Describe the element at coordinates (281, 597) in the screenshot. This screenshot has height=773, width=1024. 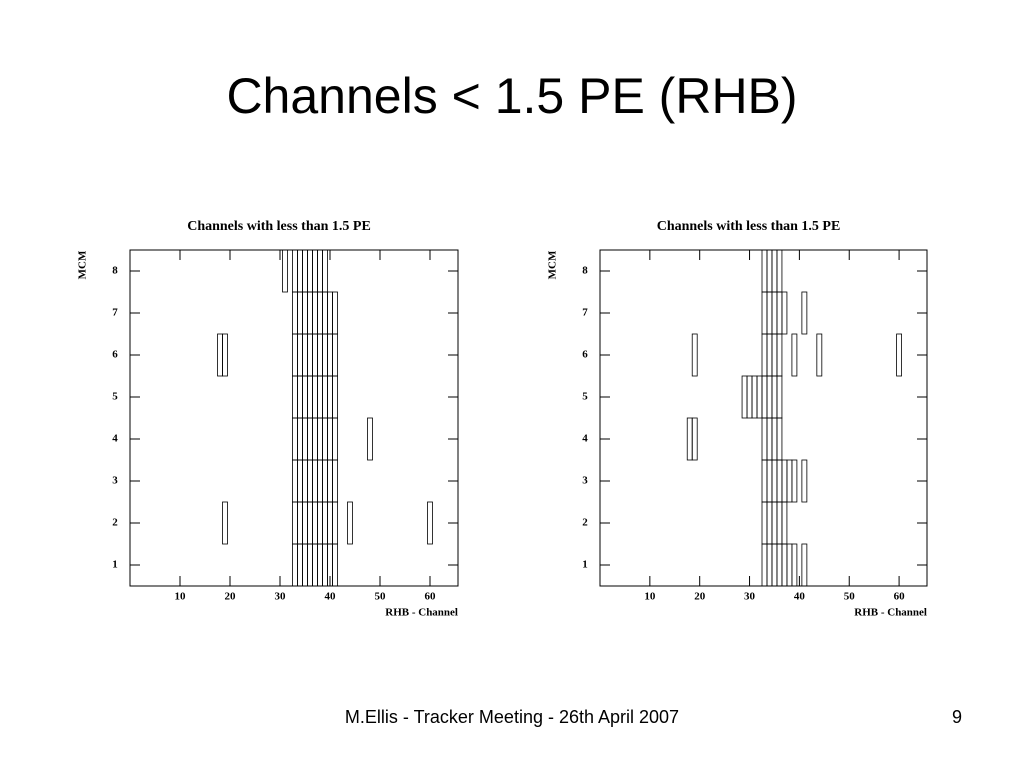
I see `x-tick-label: 30` at that location.